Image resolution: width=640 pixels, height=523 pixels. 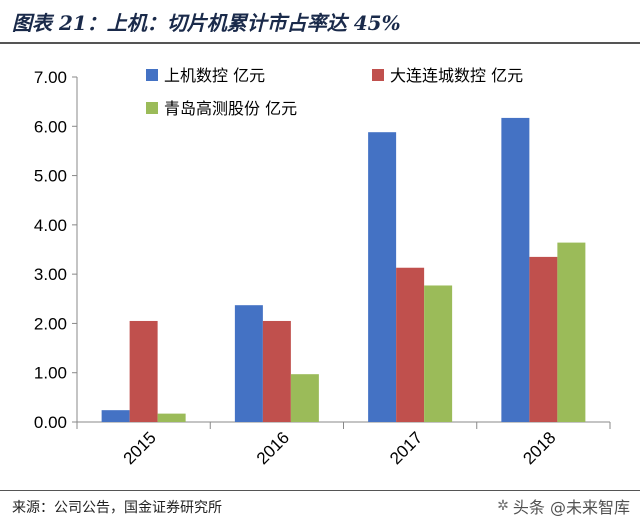 What do you see at coordinates (539, 448) in the screenshot?
I see `x-tick-label: 2018` at bounding box center [539, 448].